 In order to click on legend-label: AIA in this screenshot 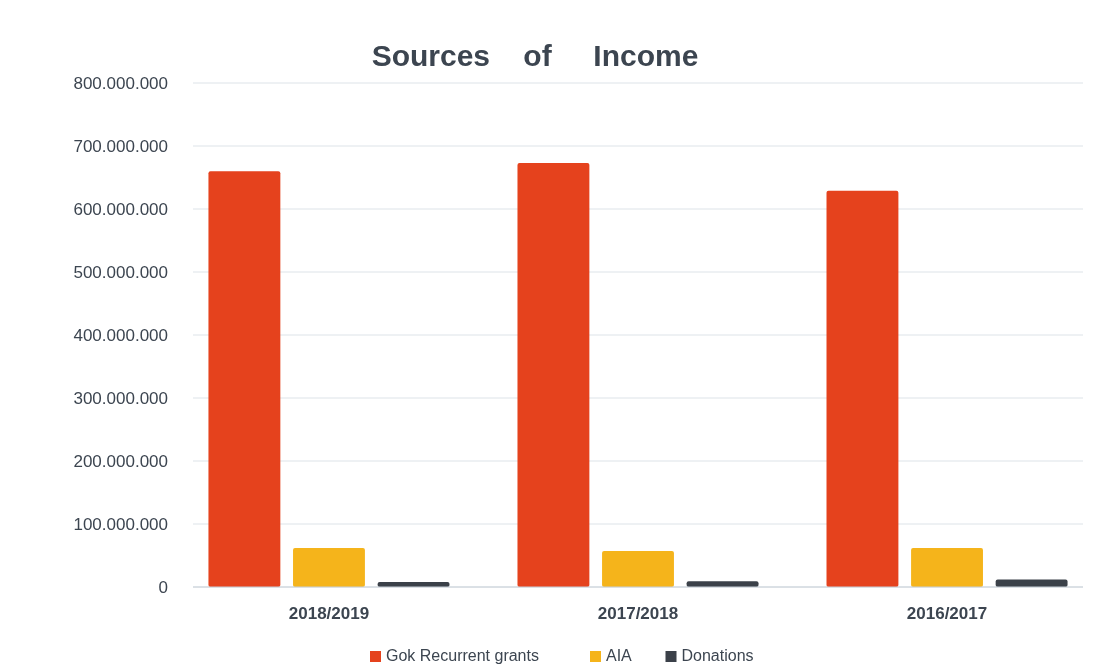, I will do `click(619, 655)`.